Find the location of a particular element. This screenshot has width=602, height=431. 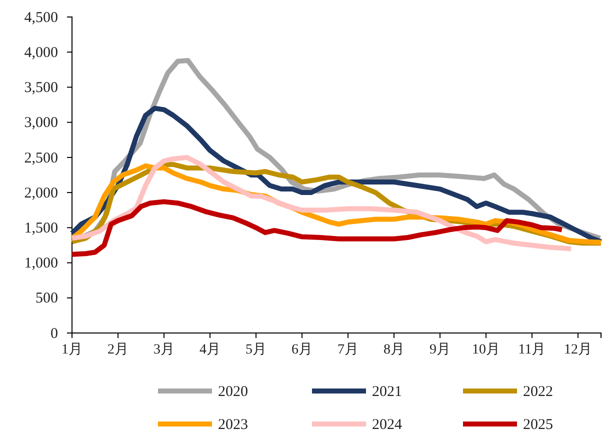

x-tick-label: 8月 is located at coordinates (394, 350).